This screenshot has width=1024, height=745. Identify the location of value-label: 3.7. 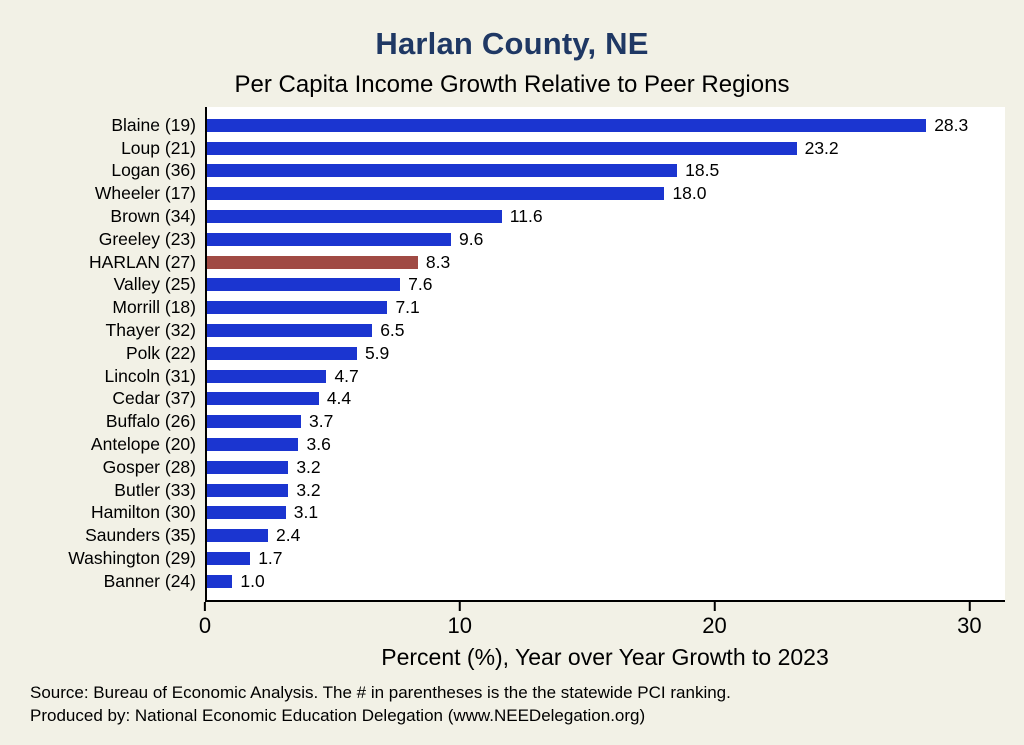
(321, 421).